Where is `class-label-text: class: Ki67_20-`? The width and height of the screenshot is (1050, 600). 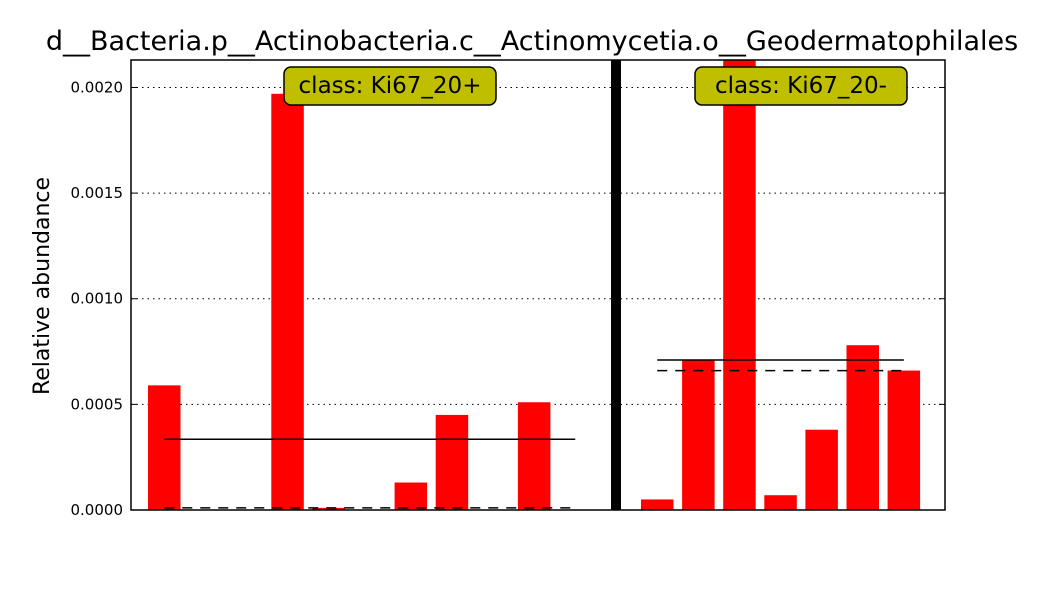
class-label-text: class: Ki67_20- is located at coordinates (801, 86).